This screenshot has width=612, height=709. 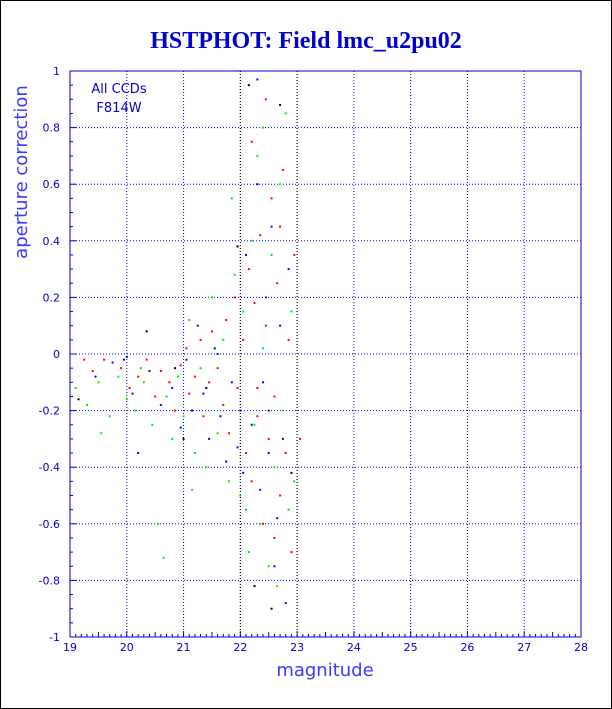 What do you see at coordinates (56, 354) in the screenshot?
I see `y-tick-label: 0` at bounding box center [56, 354].